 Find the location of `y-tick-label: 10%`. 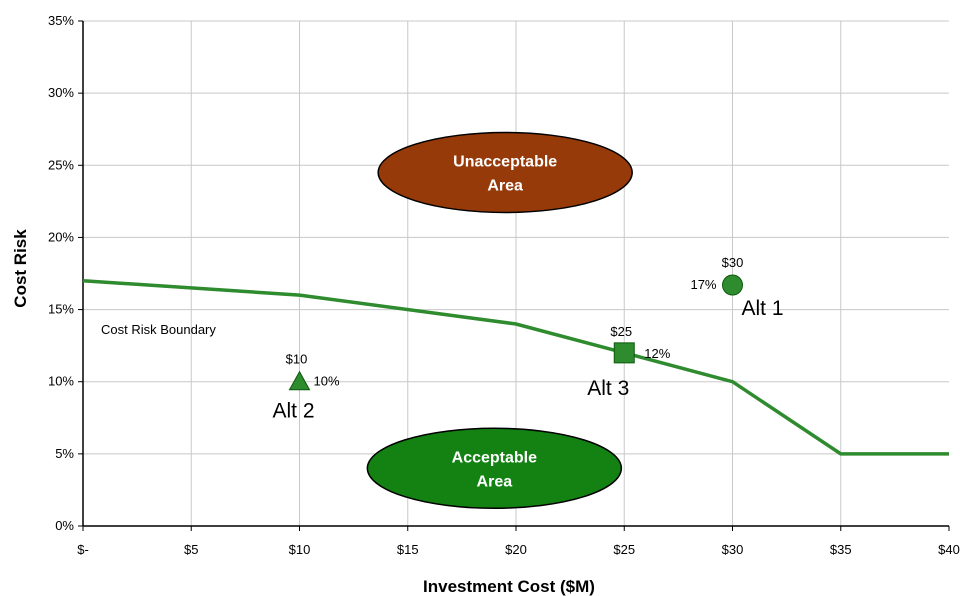

y-tick-label: 10% is located at coordinates (61, 381).